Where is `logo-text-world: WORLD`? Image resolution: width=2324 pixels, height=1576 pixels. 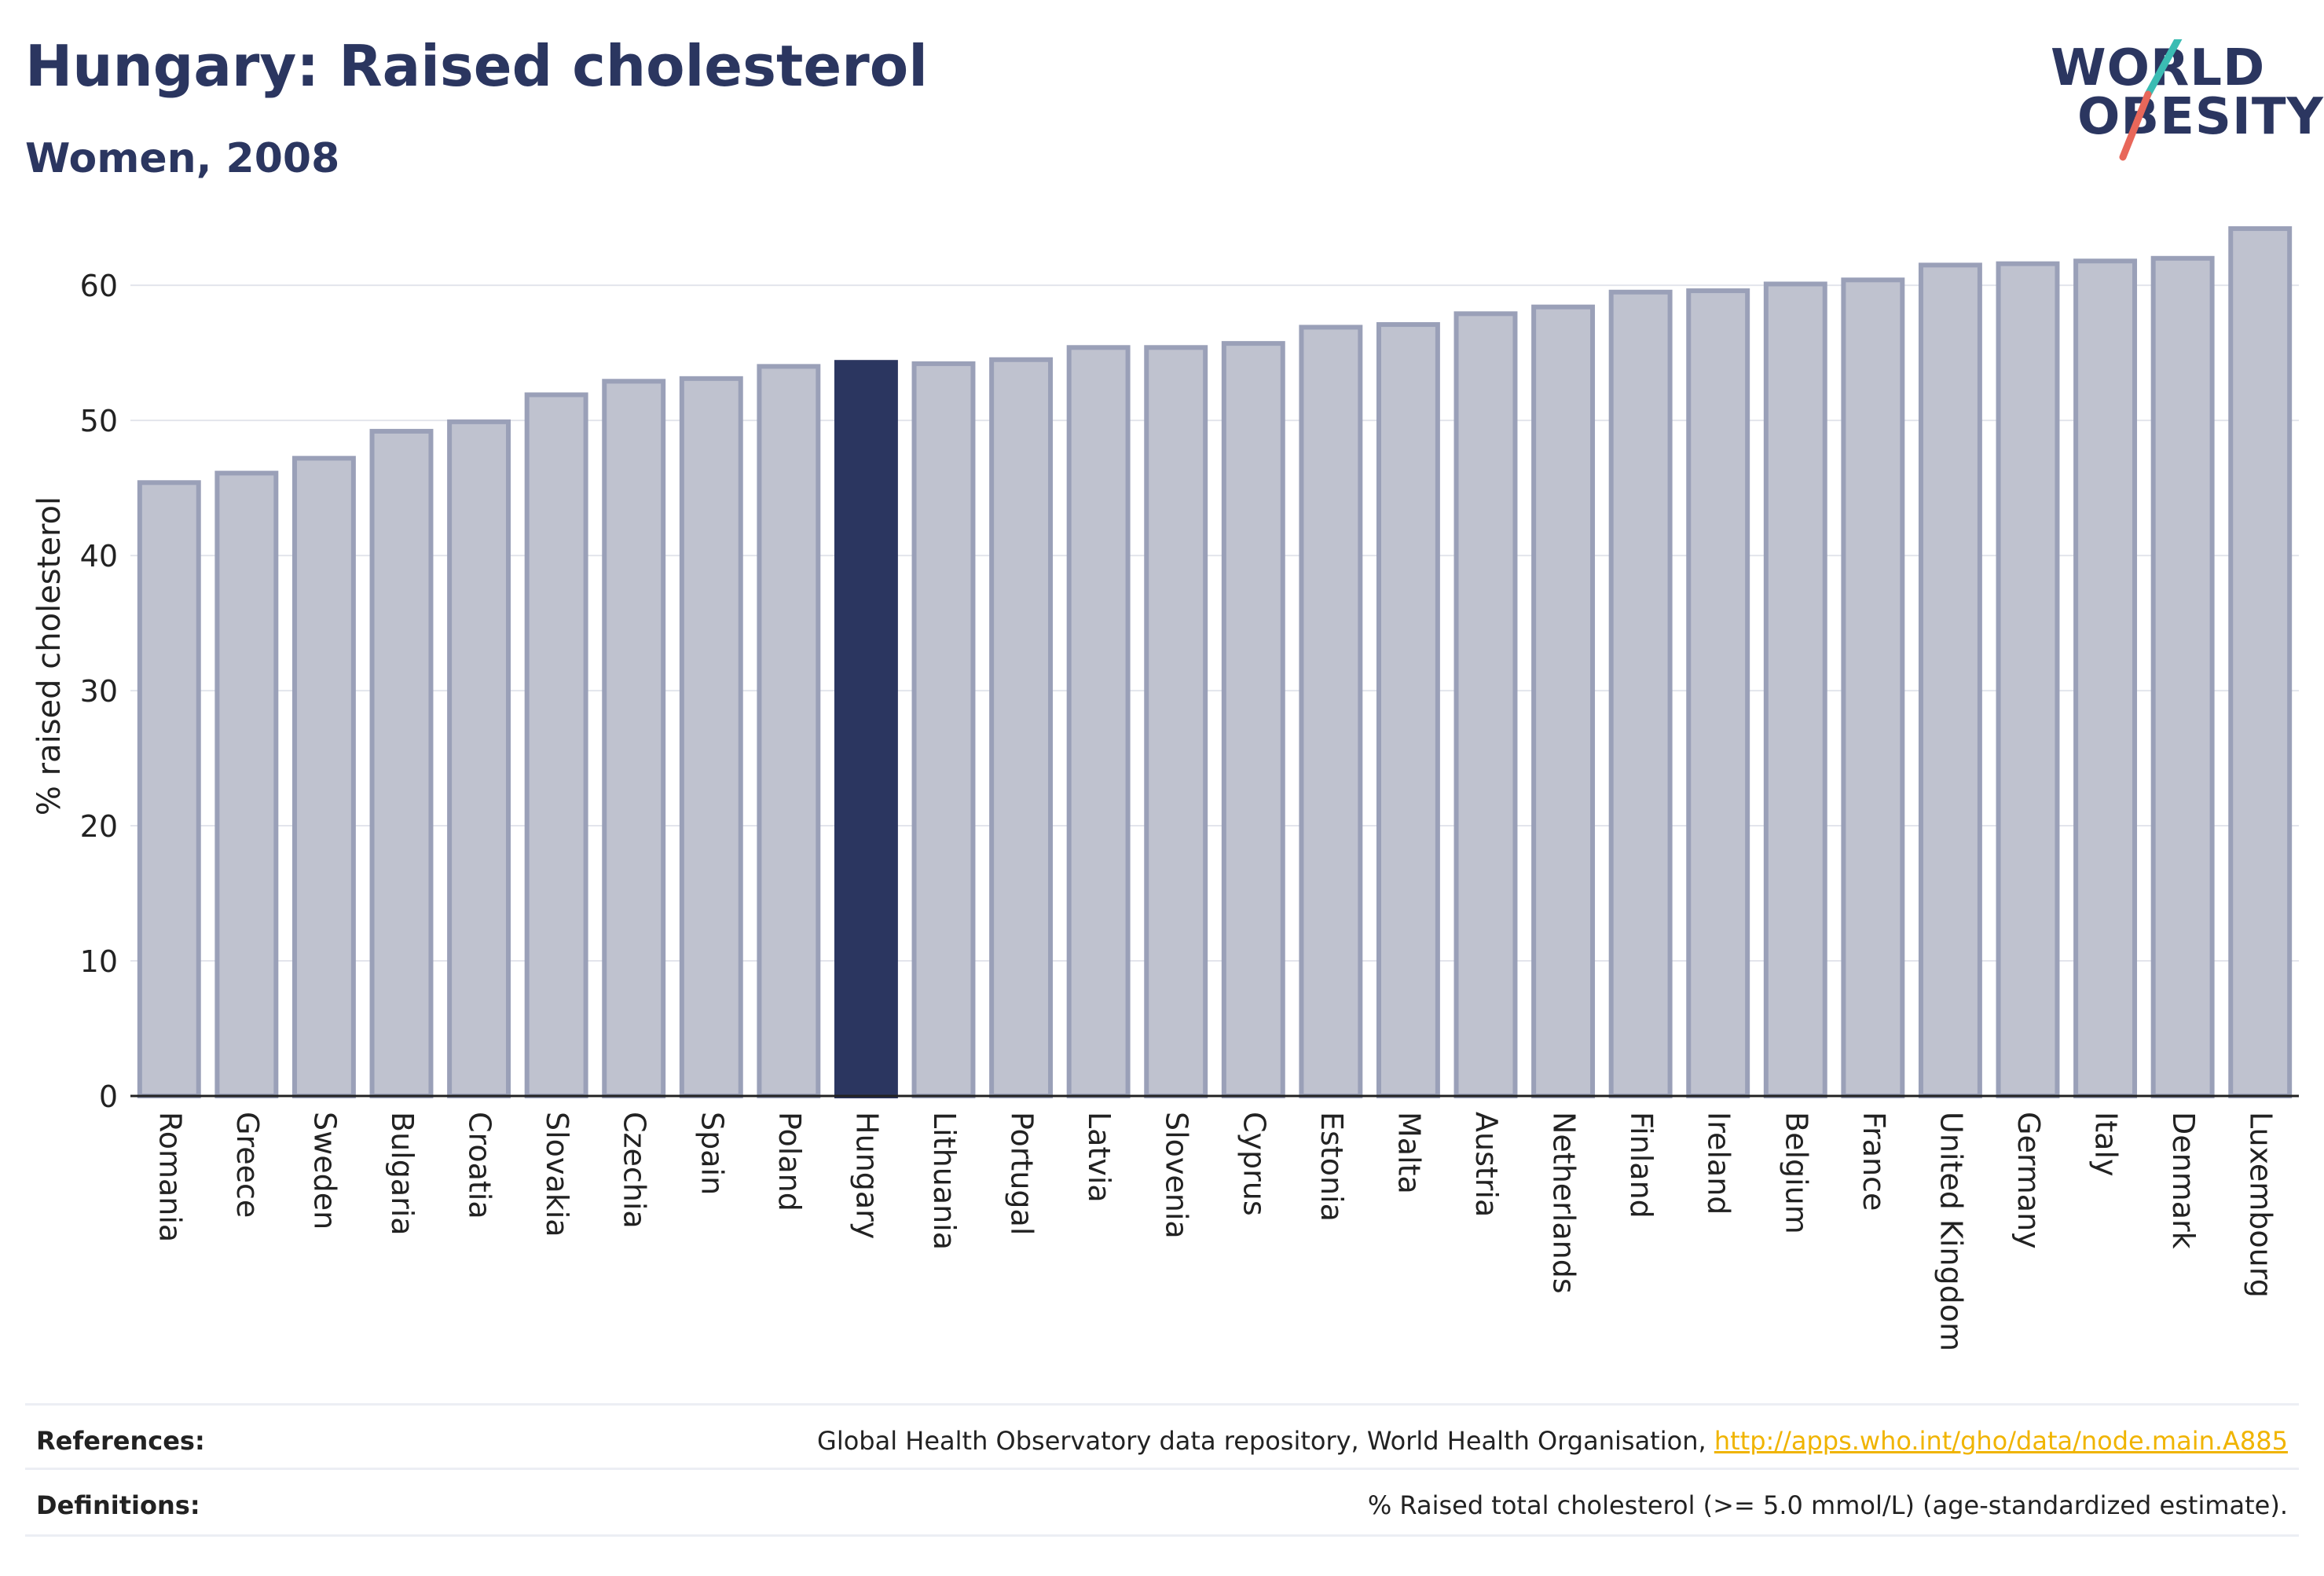
logo-text-world: WORLD is located at coordinates (2158, 68).